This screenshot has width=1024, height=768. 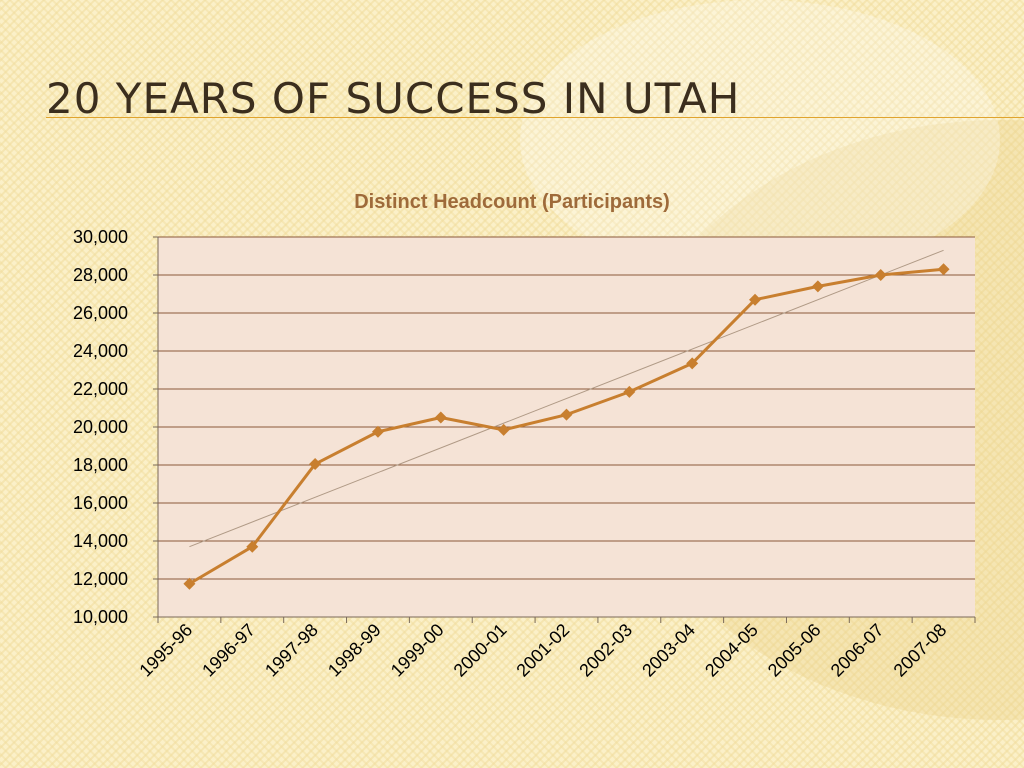 What do you see at coordinates (668, 650) in the screenshot?
I see `x-tick-label: 2003-04` at bounding box center [668, 650].